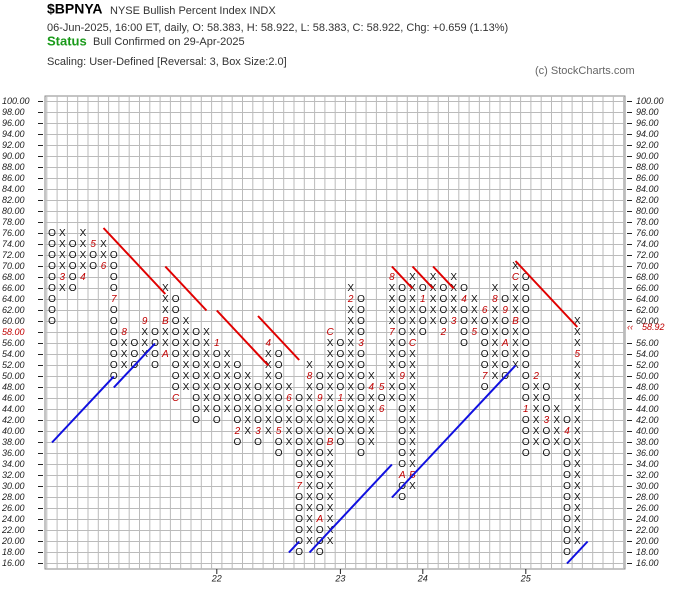  I want to click on y-tick-label-right: 52.00, so click(647, 365).